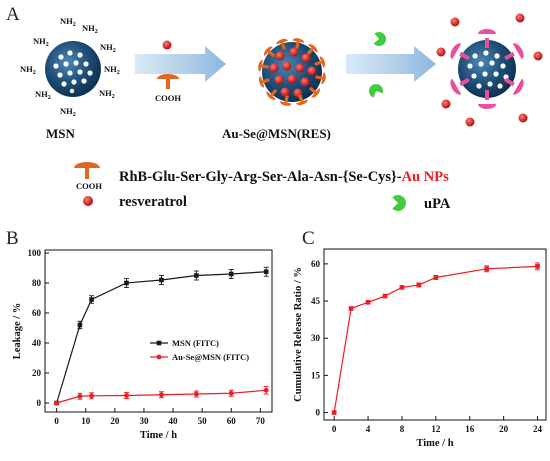 Image resolution: width=550 pixels, height=461 pixels. I want to click on panel-letter-a: A, so click(13, 14).